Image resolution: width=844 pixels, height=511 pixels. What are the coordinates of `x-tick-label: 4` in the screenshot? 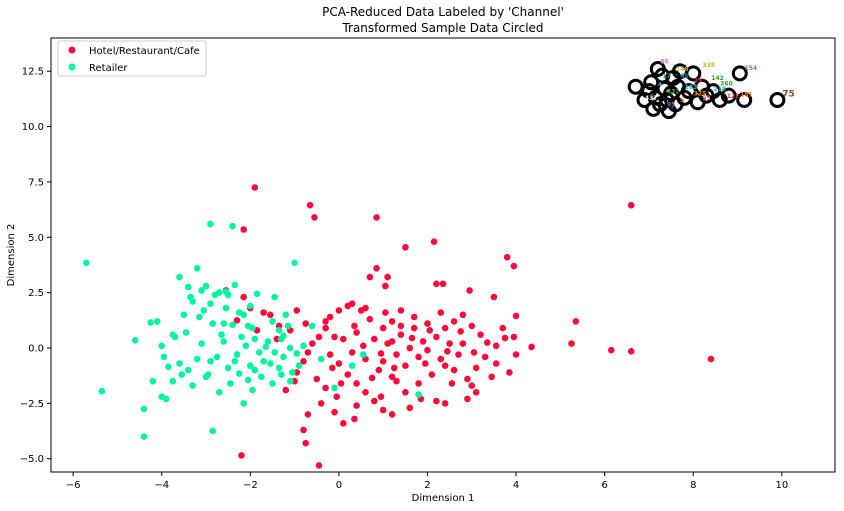 It's located at (516, 485).